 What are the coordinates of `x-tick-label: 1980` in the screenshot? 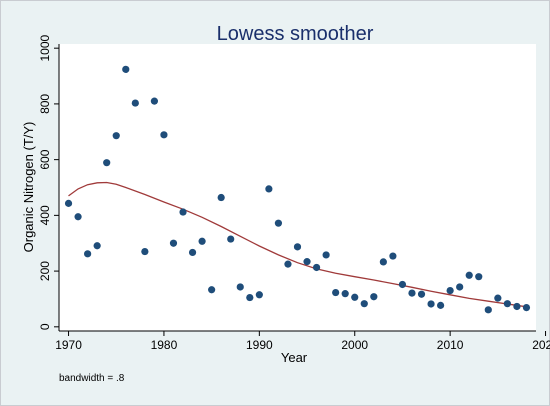 It's located at (164, 345).